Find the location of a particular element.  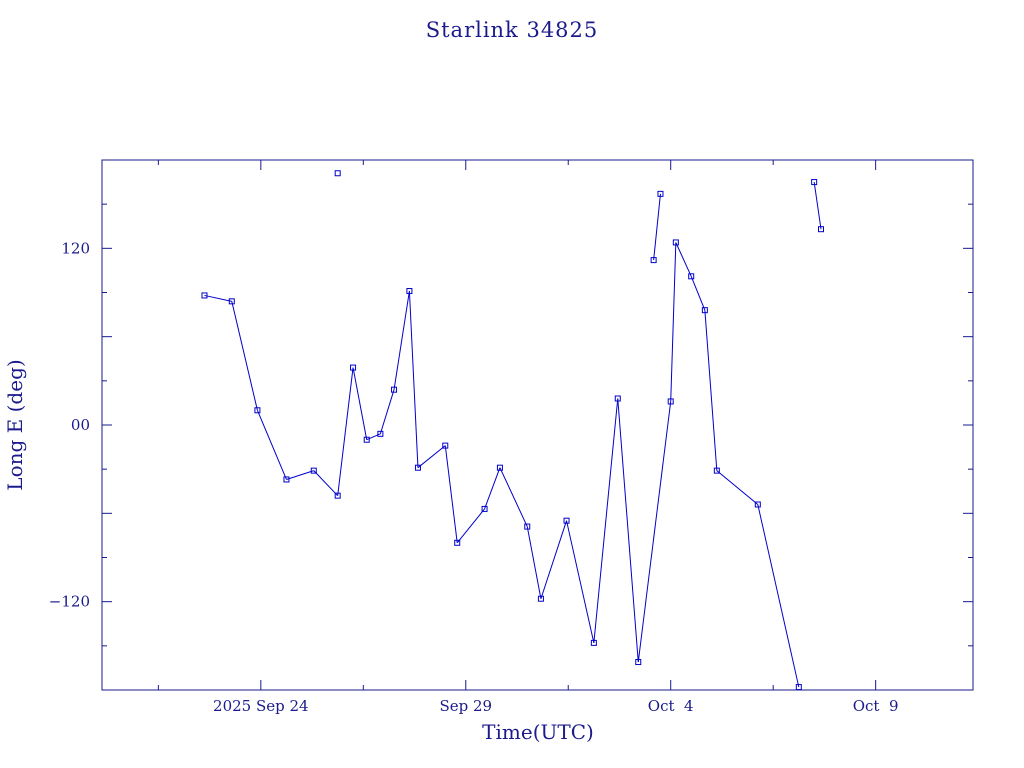

chart-title: Starlink 34825 is located at coordinates (512, 30).